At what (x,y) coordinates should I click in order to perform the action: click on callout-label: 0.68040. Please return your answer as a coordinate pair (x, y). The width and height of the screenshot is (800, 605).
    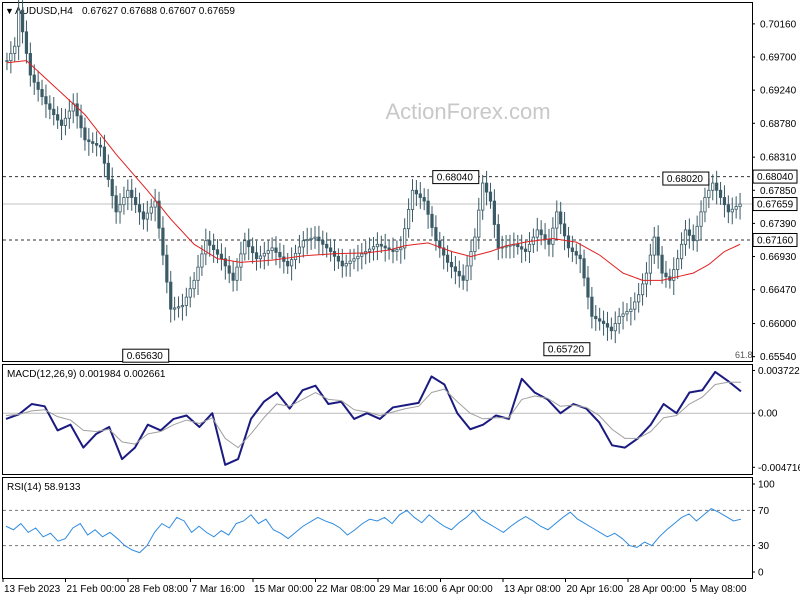
    Looking at the image, I should click on (455, 178).